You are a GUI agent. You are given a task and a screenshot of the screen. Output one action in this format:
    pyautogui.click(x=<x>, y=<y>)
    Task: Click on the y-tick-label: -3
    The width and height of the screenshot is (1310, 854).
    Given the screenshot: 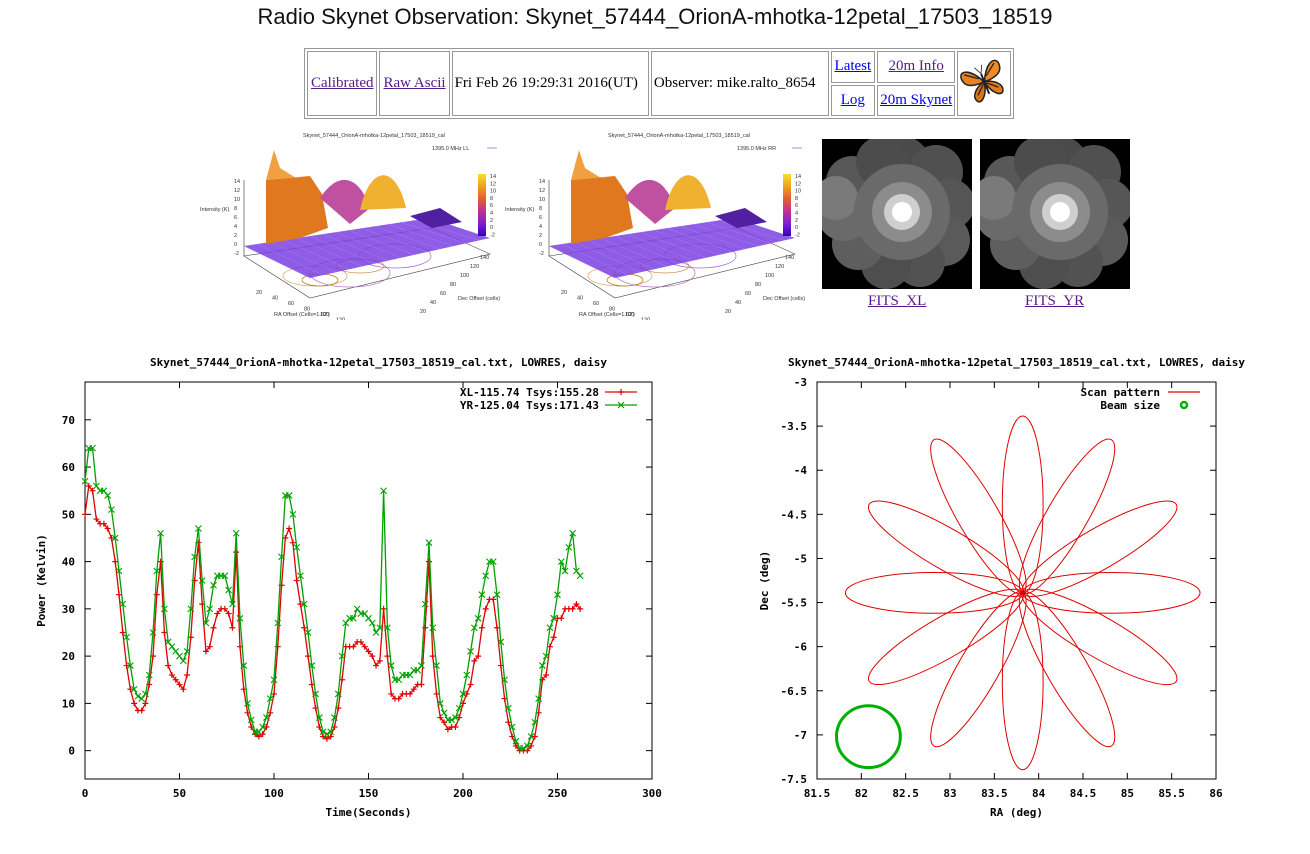 What is the action you would take?
    pyautogui.click(x=800, y=382)
    